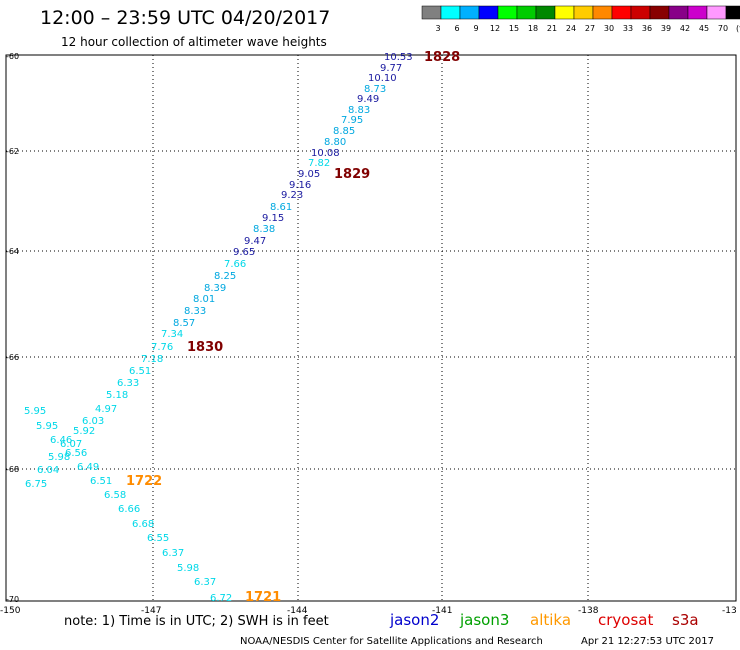 The height and width of the screenshot is (650, 740). Describe the element at coordinates (12, 599) in the screenshot. I see `lat-label: -70` at that location.